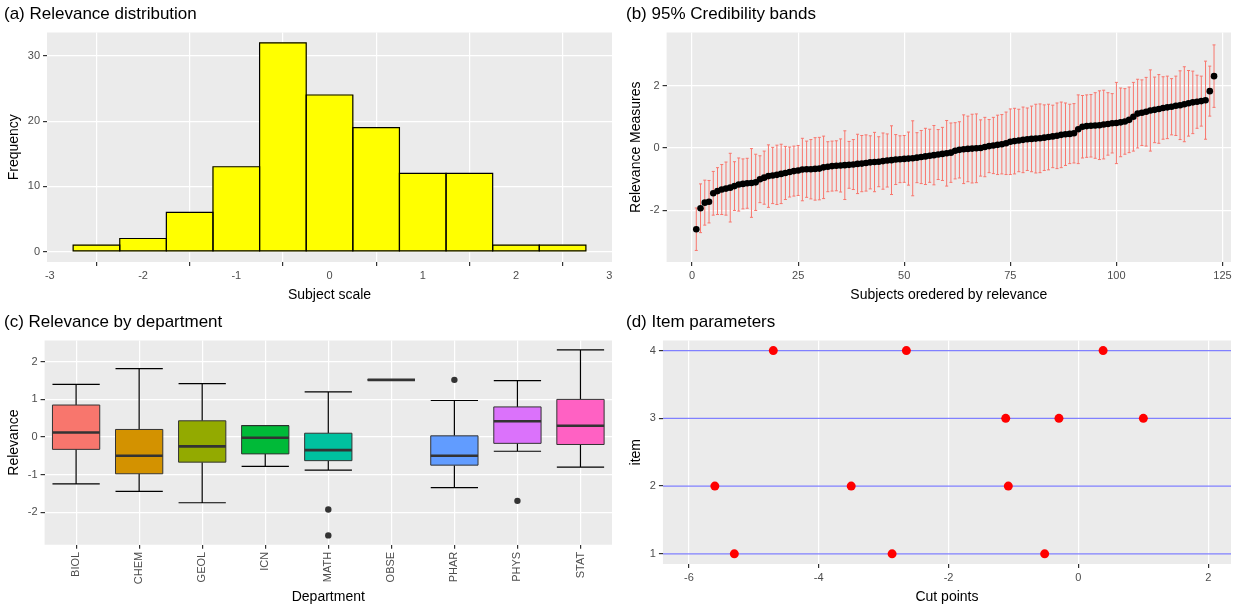 The width and height of the screenshot is (1241, 608). I want to click on y-axis-title: item, so click(635, 452).